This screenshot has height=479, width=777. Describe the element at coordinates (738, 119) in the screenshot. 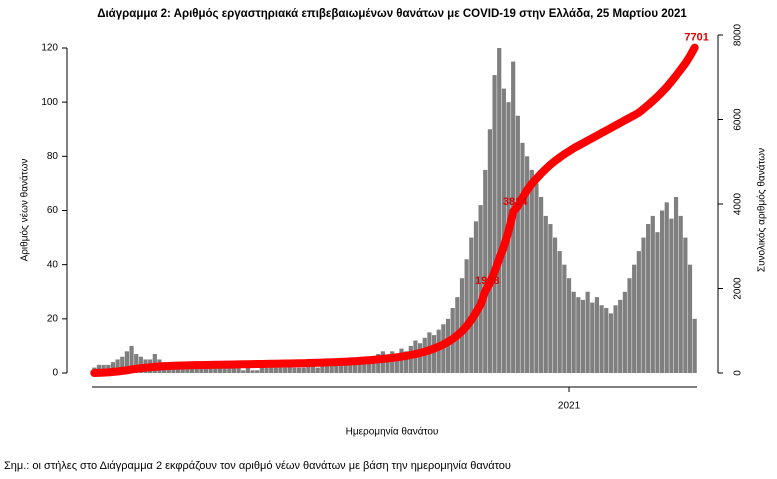

I see `y2-tick-label: 6000` at that location.